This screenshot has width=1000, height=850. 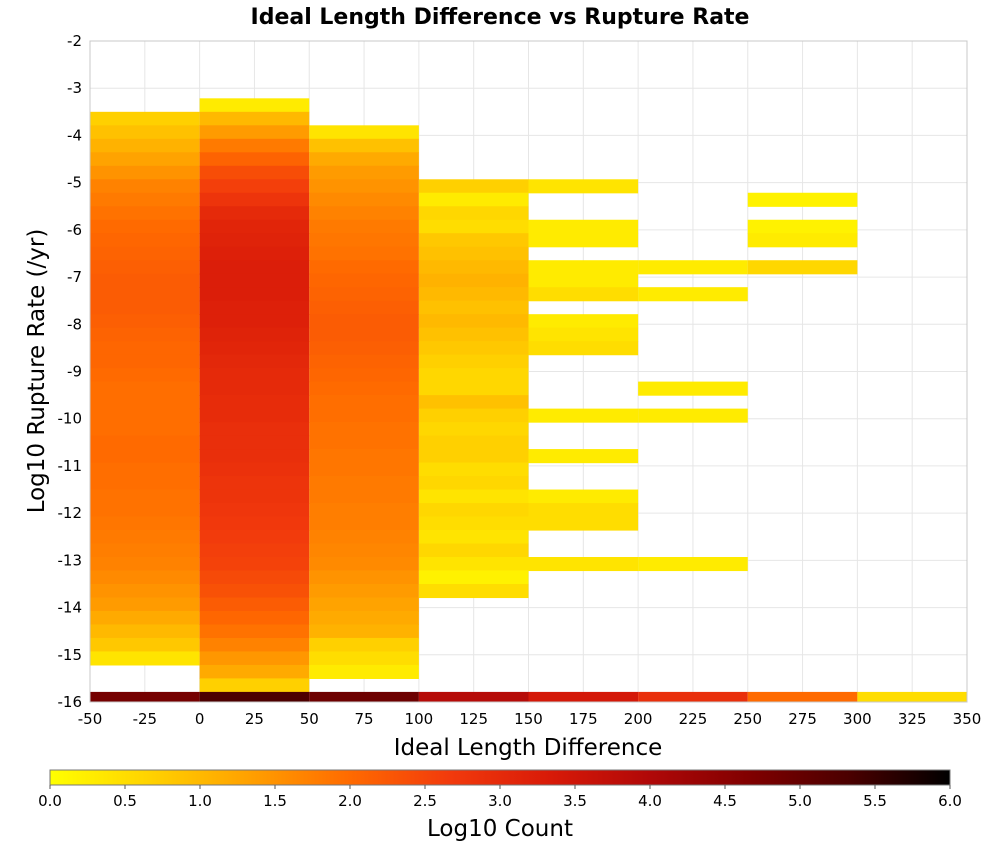 I want to click on y-tick-label: -4, so click(x=74, y=135).